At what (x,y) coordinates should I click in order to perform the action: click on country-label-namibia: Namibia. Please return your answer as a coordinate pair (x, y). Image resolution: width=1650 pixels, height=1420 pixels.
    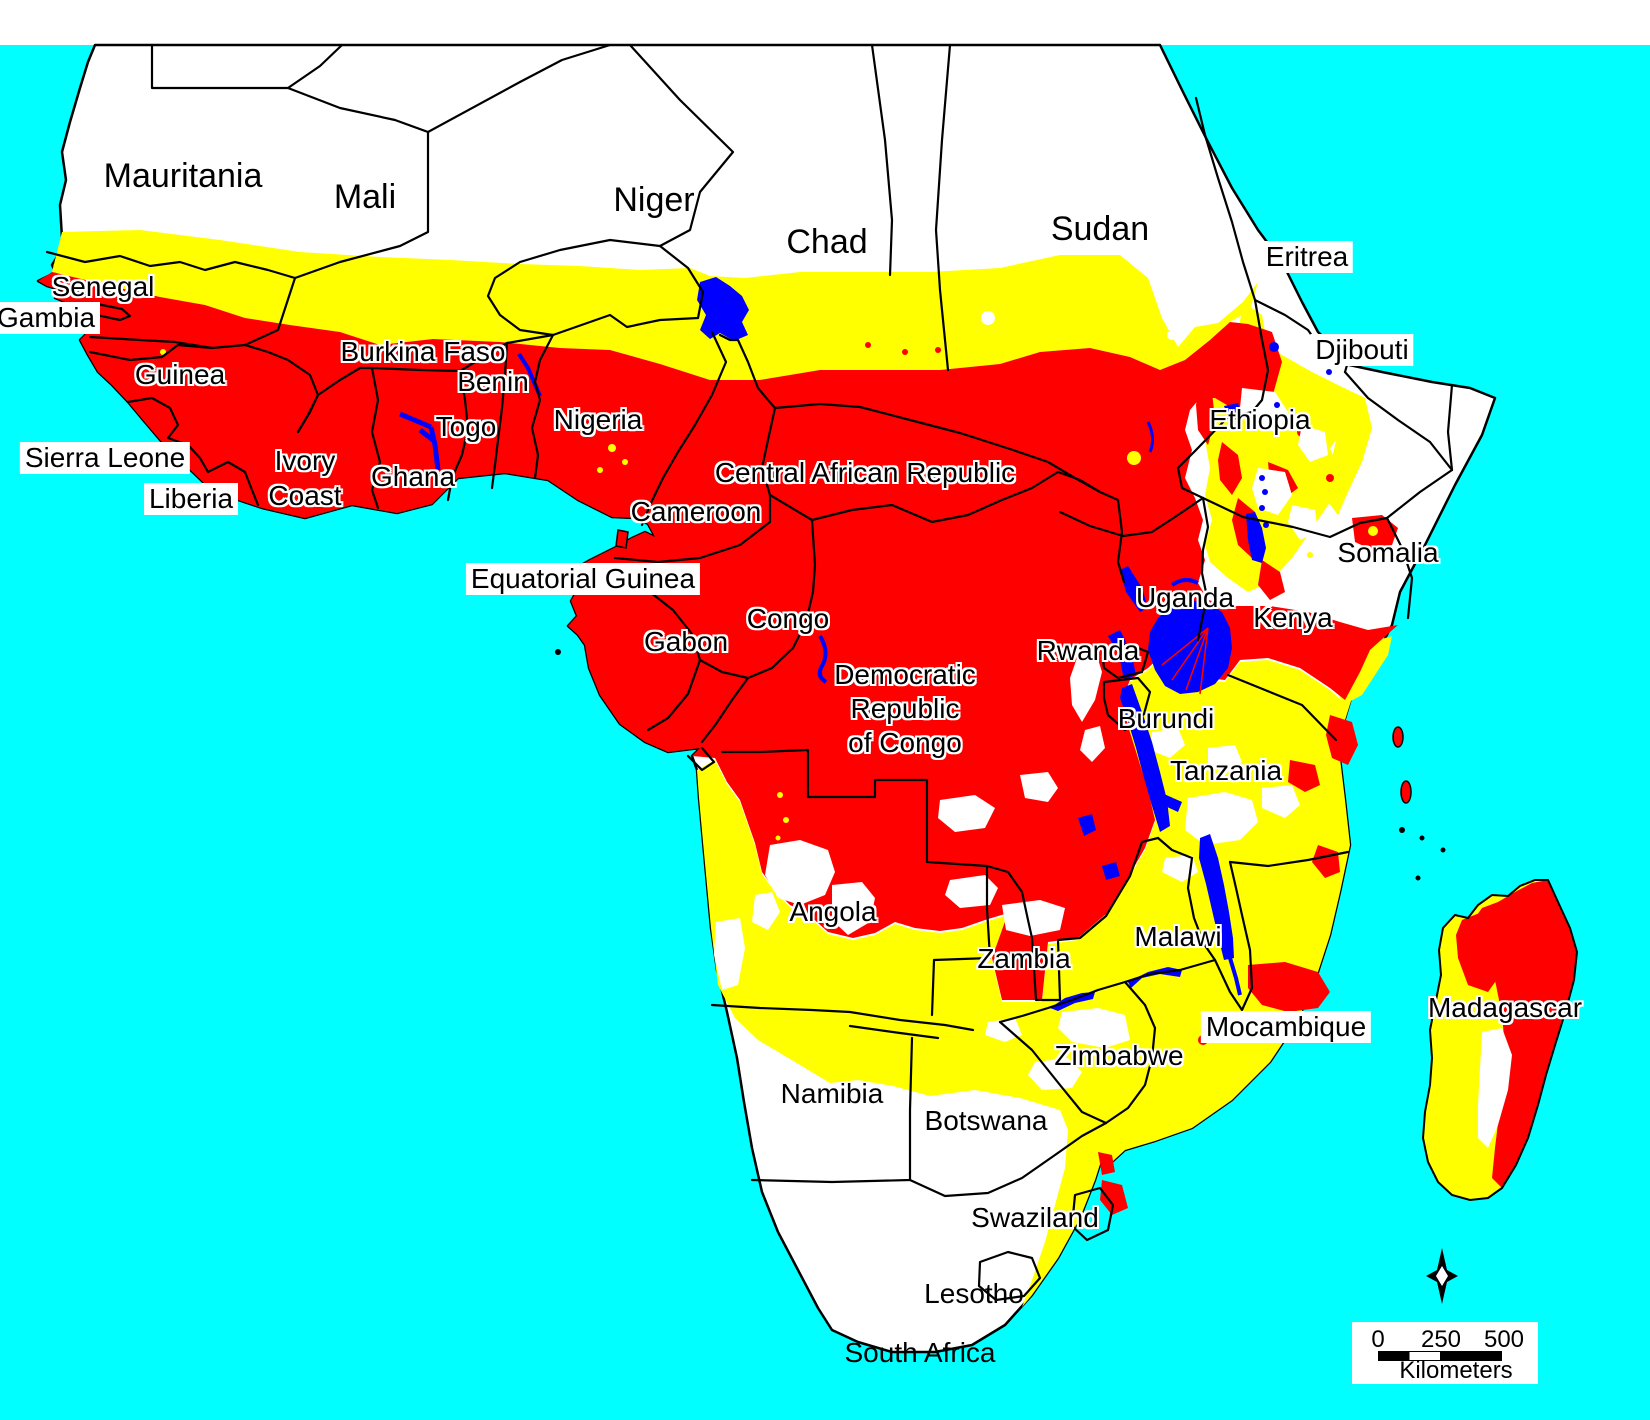
    Looking at the image, I should click on (832, 1093).